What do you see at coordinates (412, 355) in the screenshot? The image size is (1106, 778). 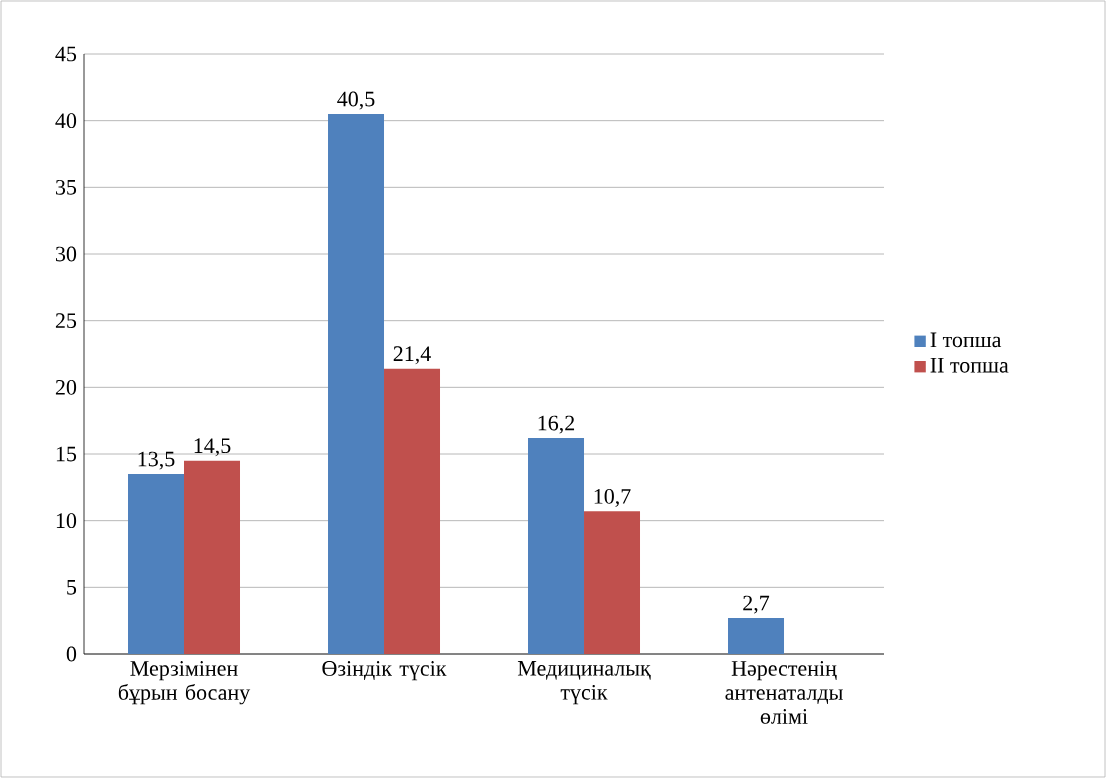 I see `data-label: 21,4` at bounding box center [412, 355].